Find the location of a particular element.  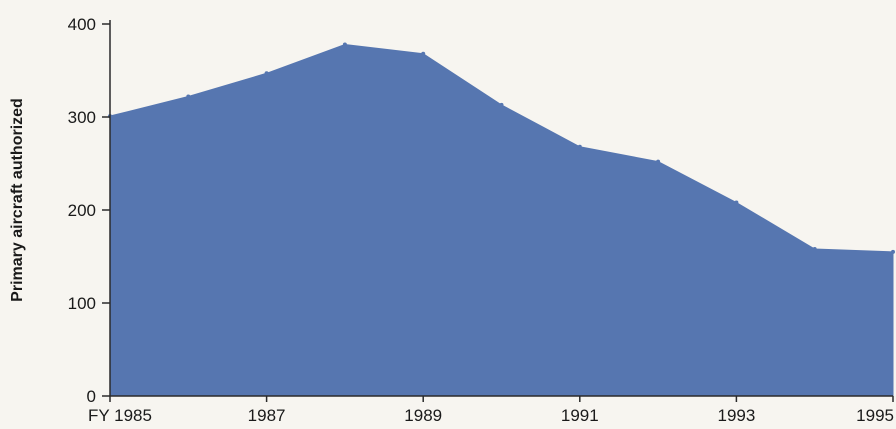

y-tick-label: 300 is located at coordinates (82, 117).